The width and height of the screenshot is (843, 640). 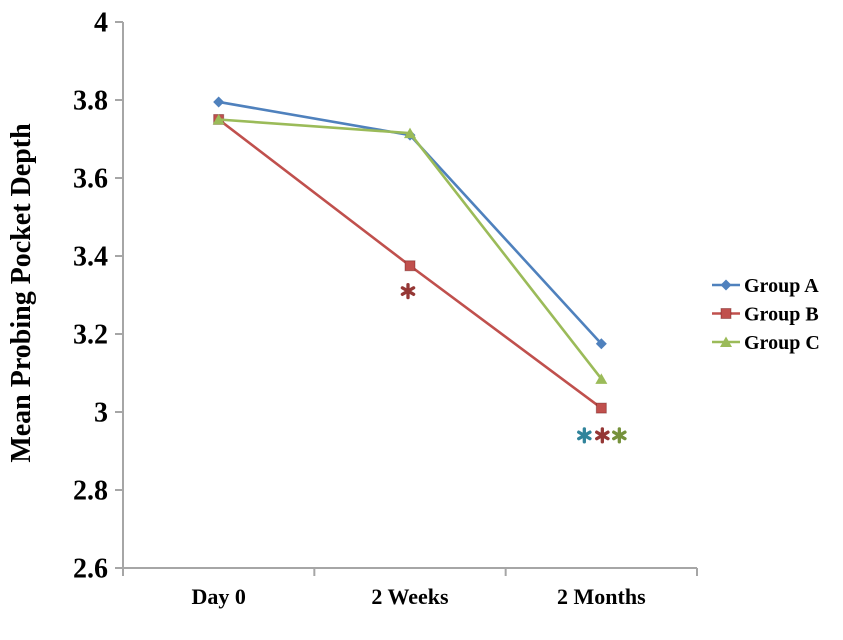 What do you see at coordinates (513, 363) in the screenshot?
I see `annotation-layer` at bounding box center [513, 363].